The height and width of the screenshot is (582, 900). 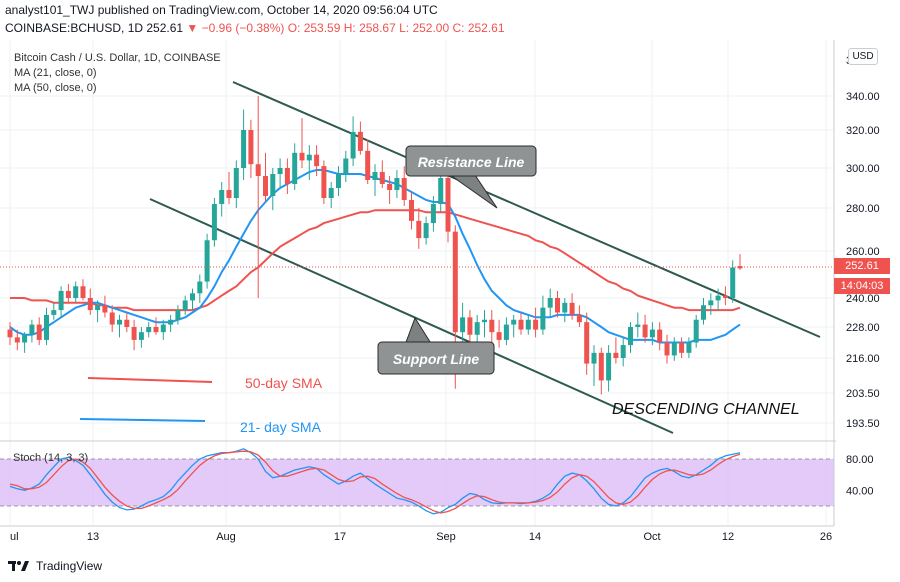 I want to click on price-tick-label: 203.50, so click(x=863, y=394).